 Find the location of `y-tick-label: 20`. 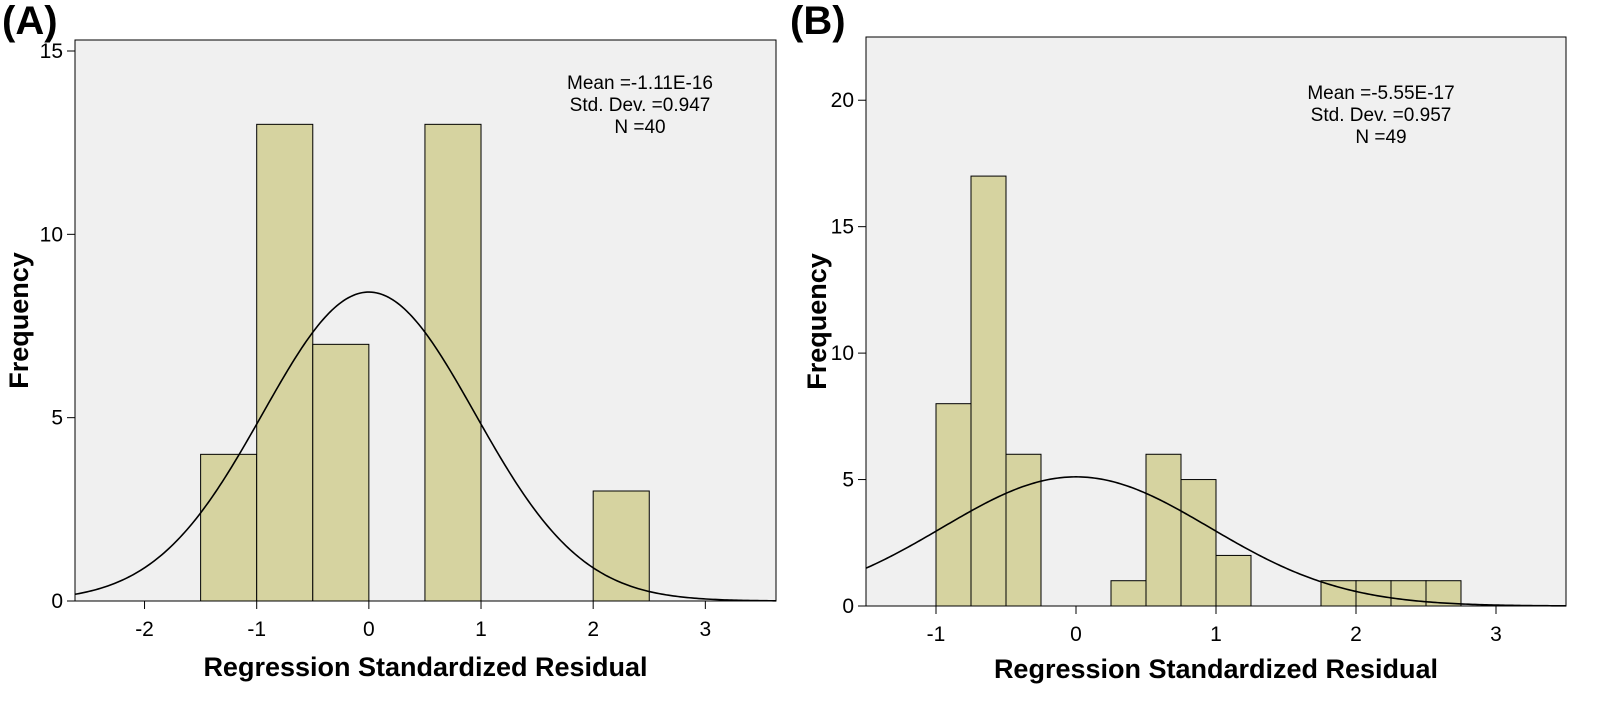

y-tick-label: 20 is located at coordinates (842, 100).